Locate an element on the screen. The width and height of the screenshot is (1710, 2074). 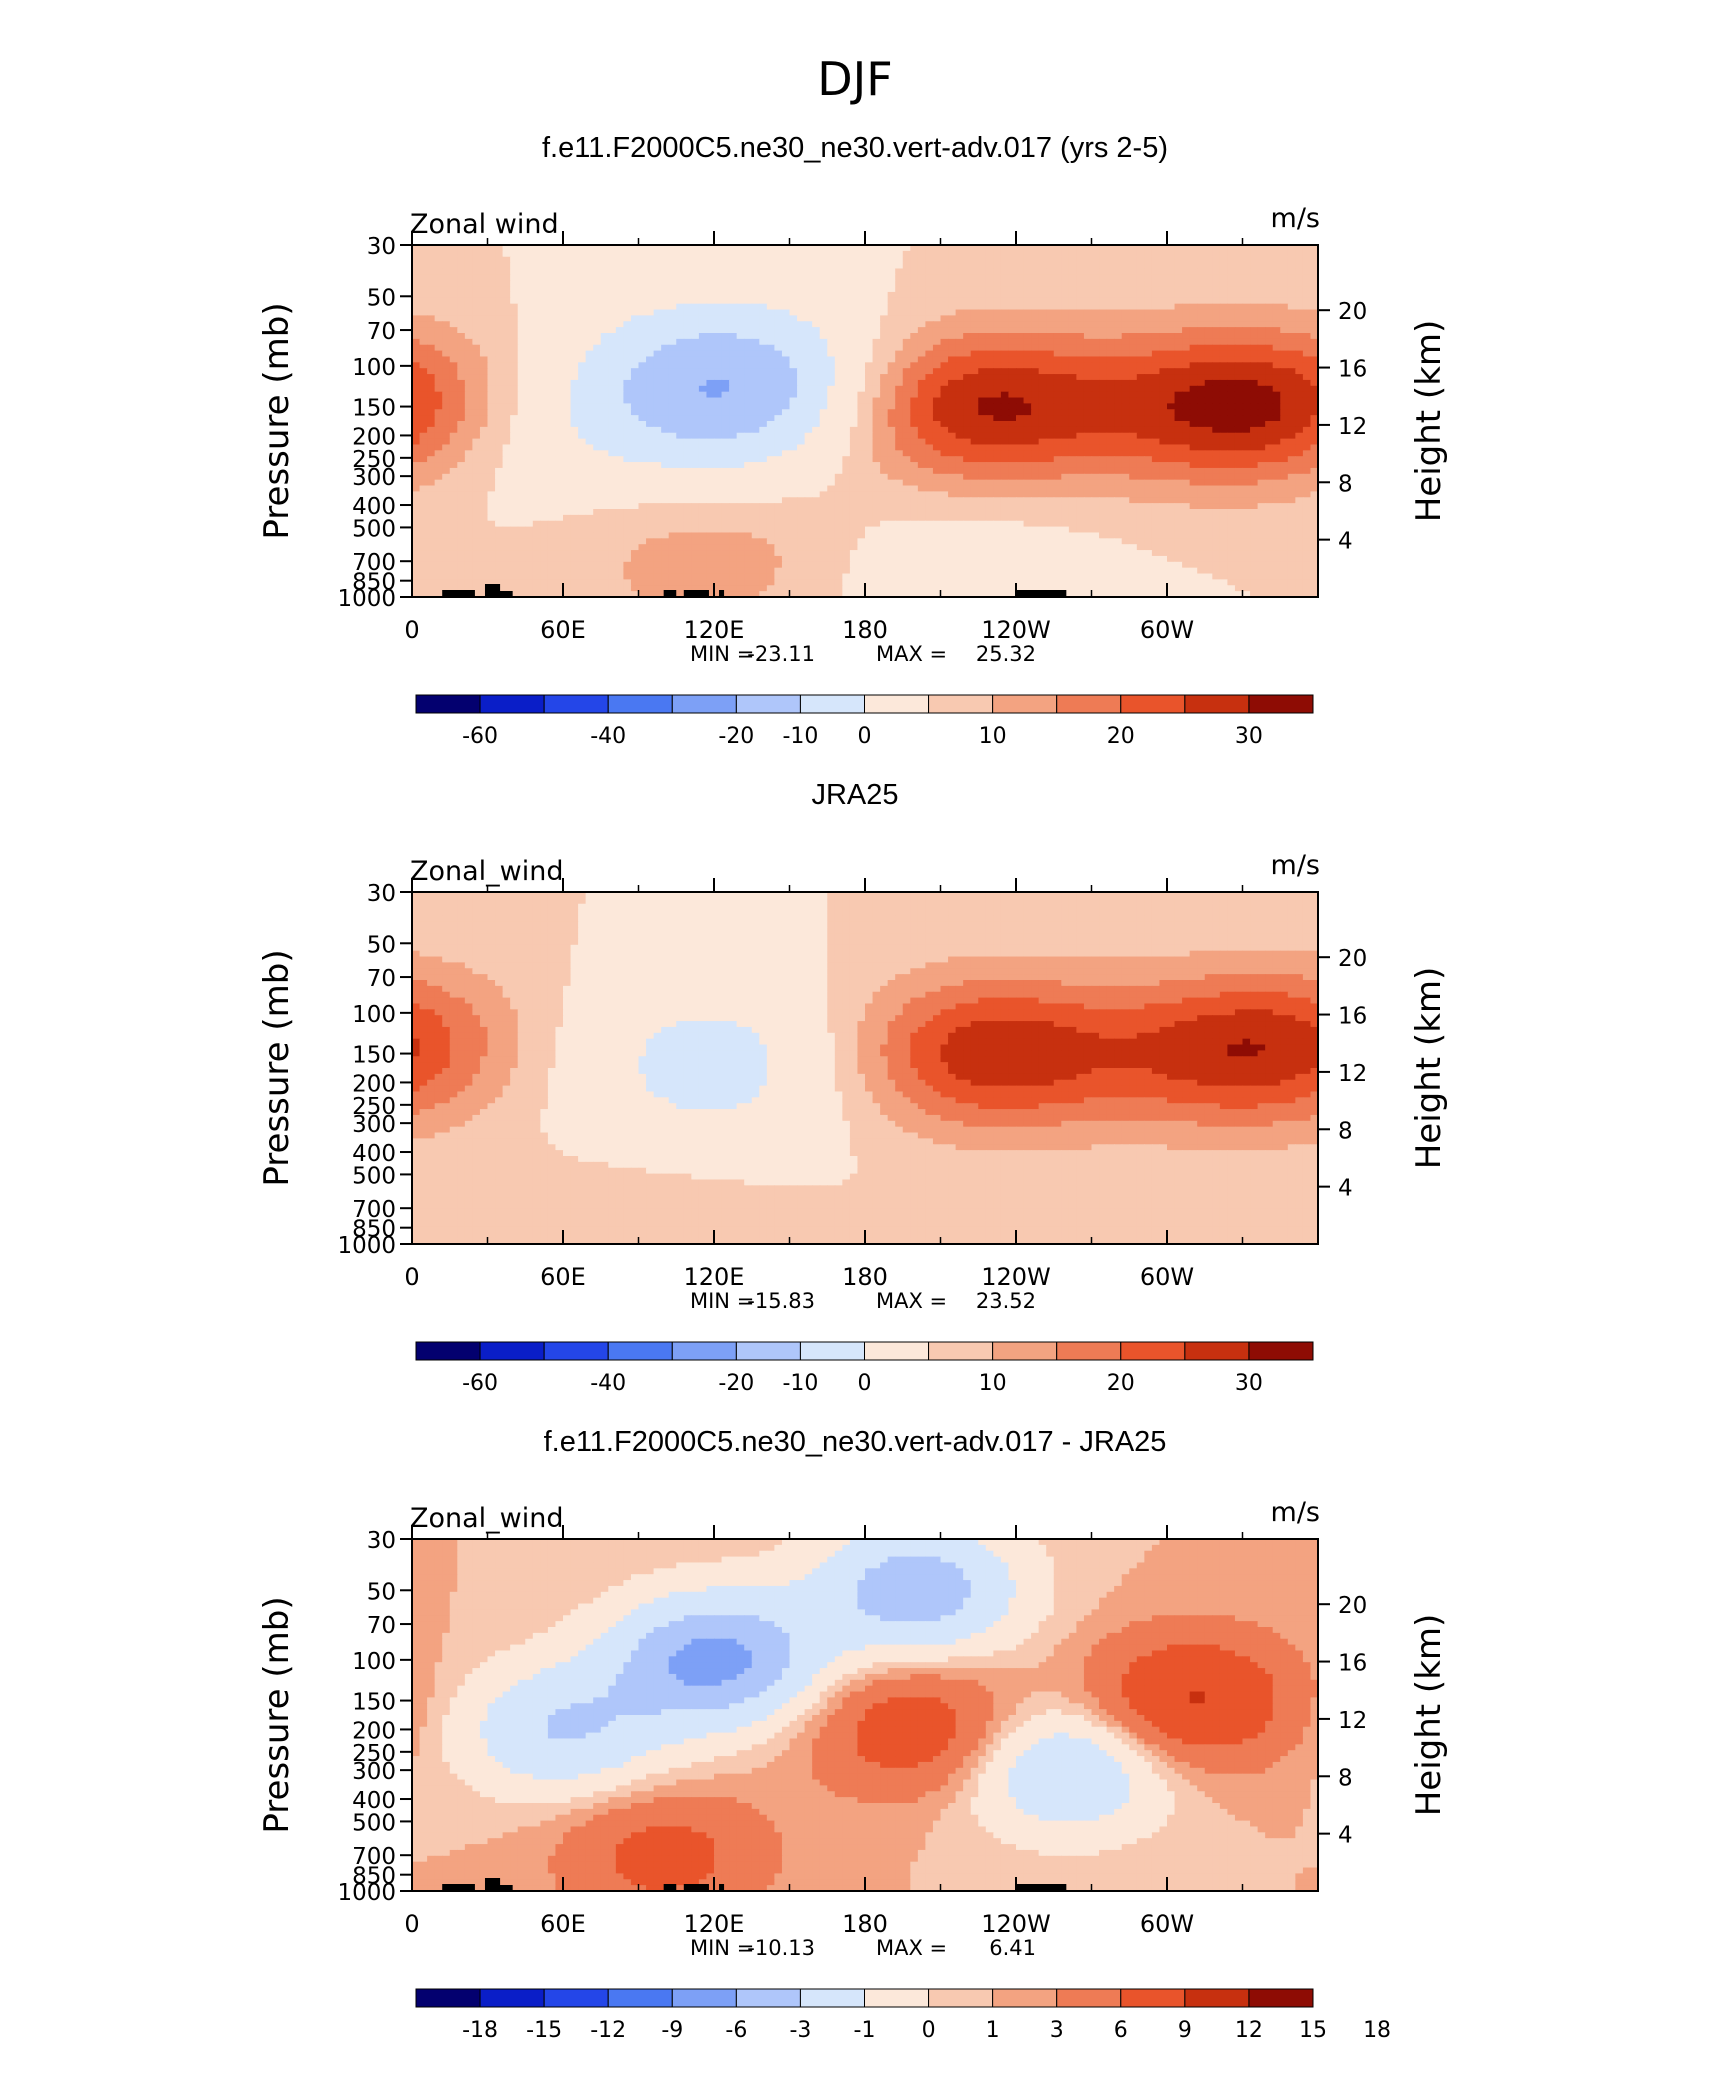
colorbar-tick-label: -60 is located at coordinates (480, 736).